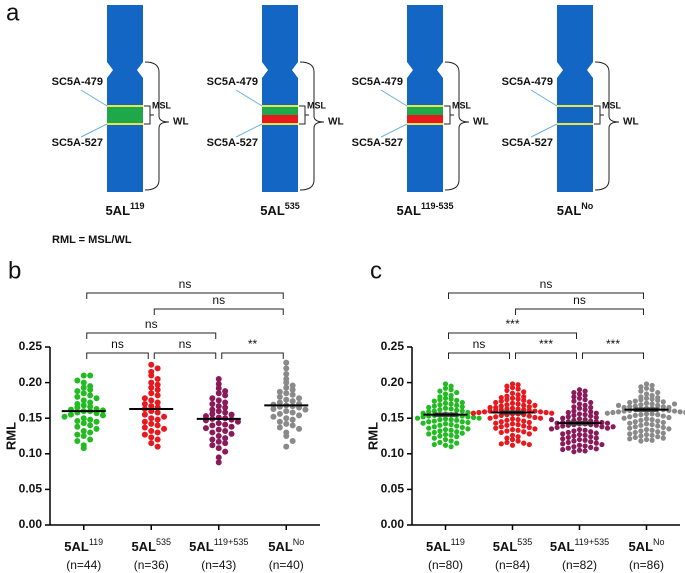  I want to click on chromosome-name: 5AL, so click(569, 210).